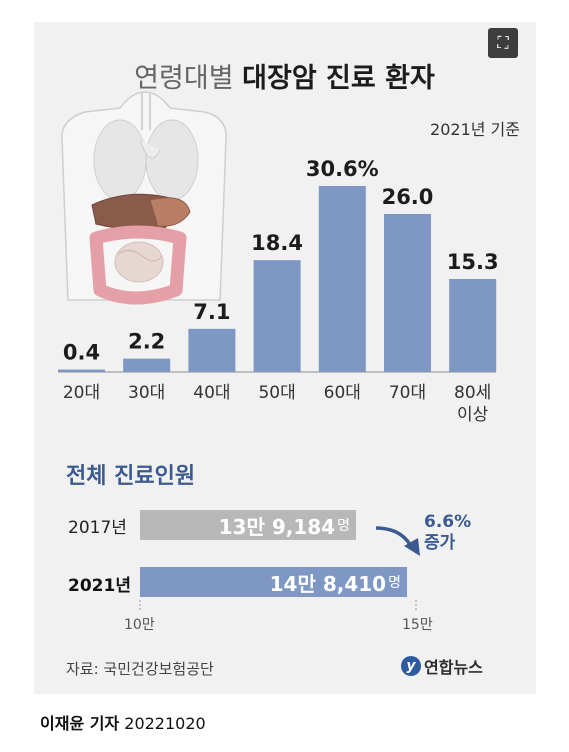 This screenshot has height=752, width=569. What do you see at coordinates (407, 393) in the screenshot?
I see `category-label-5: 70대` at bounding box center [407, 393].